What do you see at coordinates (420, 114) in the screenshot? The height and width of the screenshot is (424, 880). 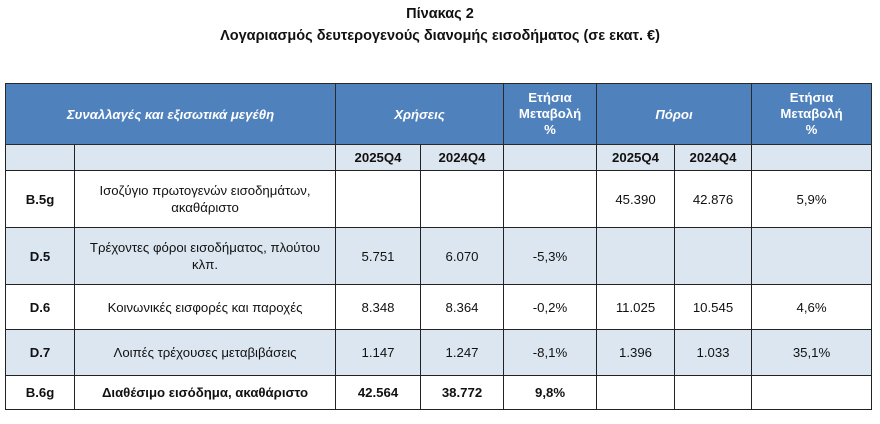 I see `header-uses: Χρήσεις` at bounding box center [420, 114].